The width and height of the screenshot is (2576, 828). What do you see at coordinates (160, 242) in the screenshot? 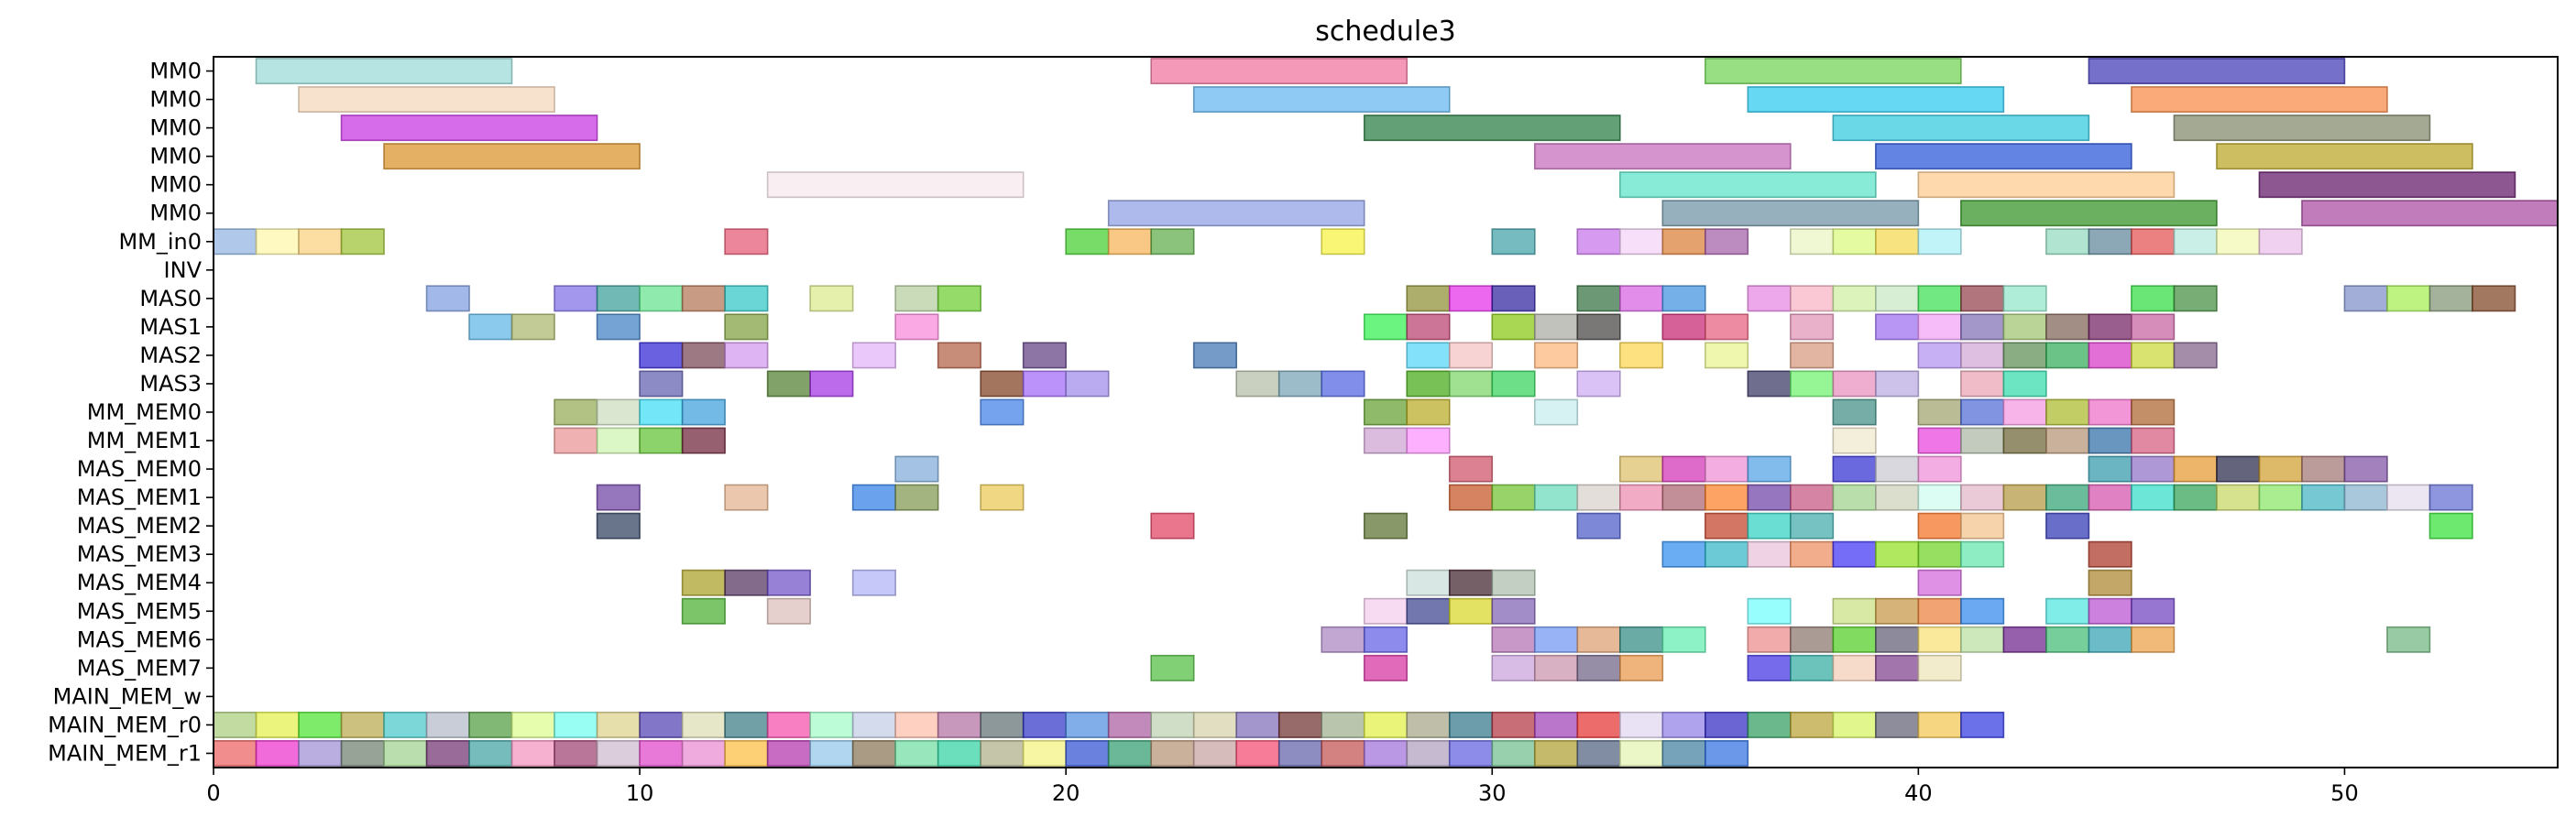
I see `y-tick-label: MM_in0` at bounding box center [160, 242].